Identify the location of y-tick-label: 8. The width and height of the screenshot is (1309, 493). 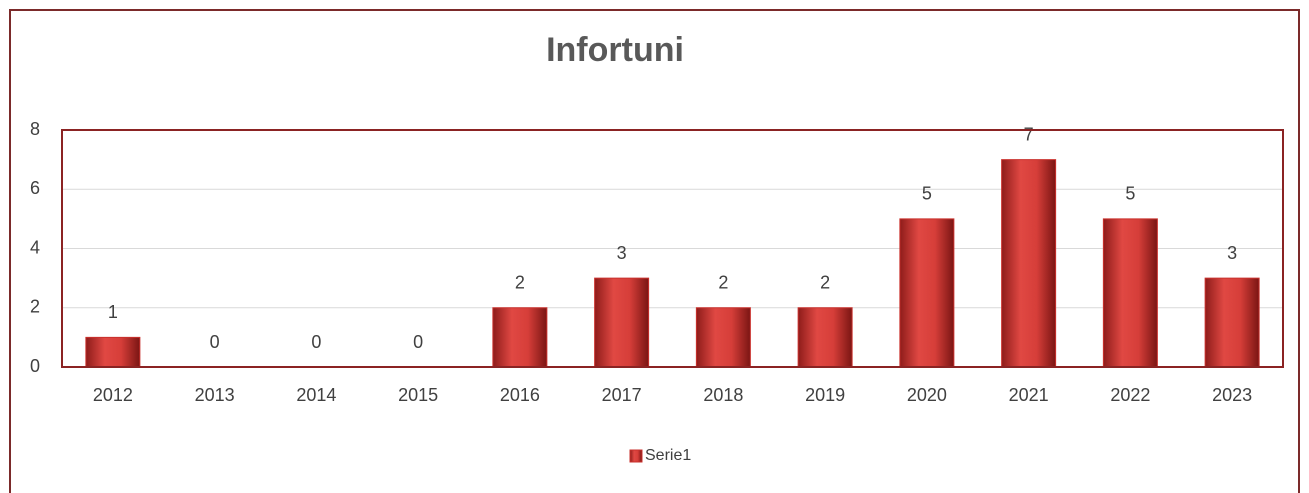
(35, 129).